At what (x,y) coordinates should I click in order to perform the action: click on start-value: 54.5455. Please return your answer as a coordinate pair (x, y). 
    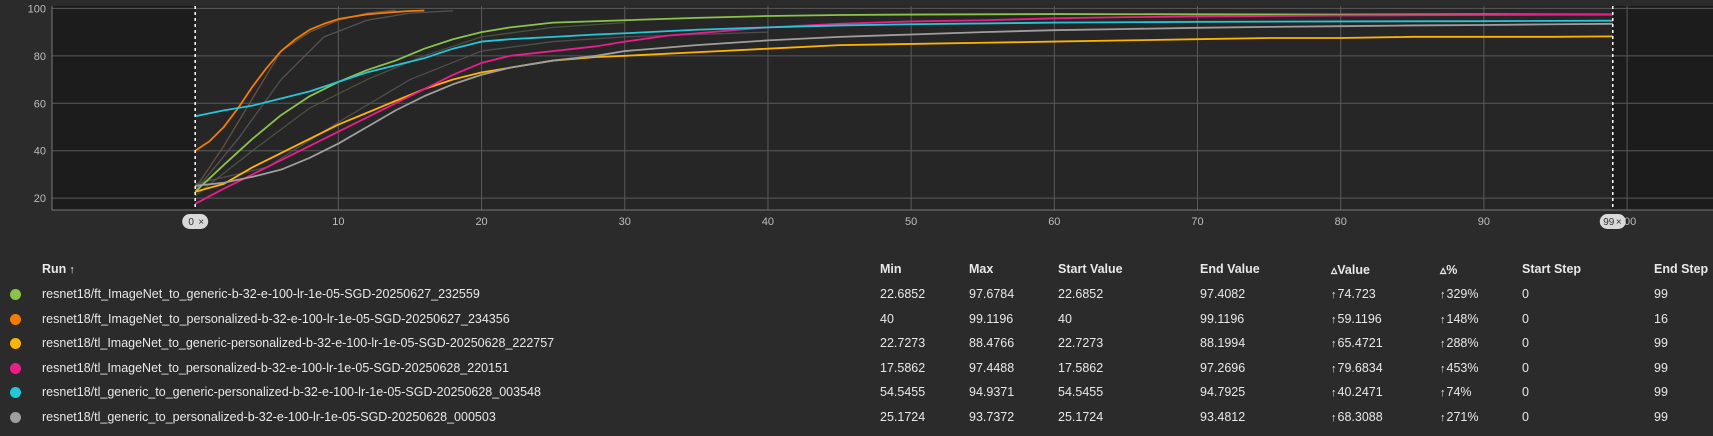
    Looking at the image, I should click on (1081, 392).